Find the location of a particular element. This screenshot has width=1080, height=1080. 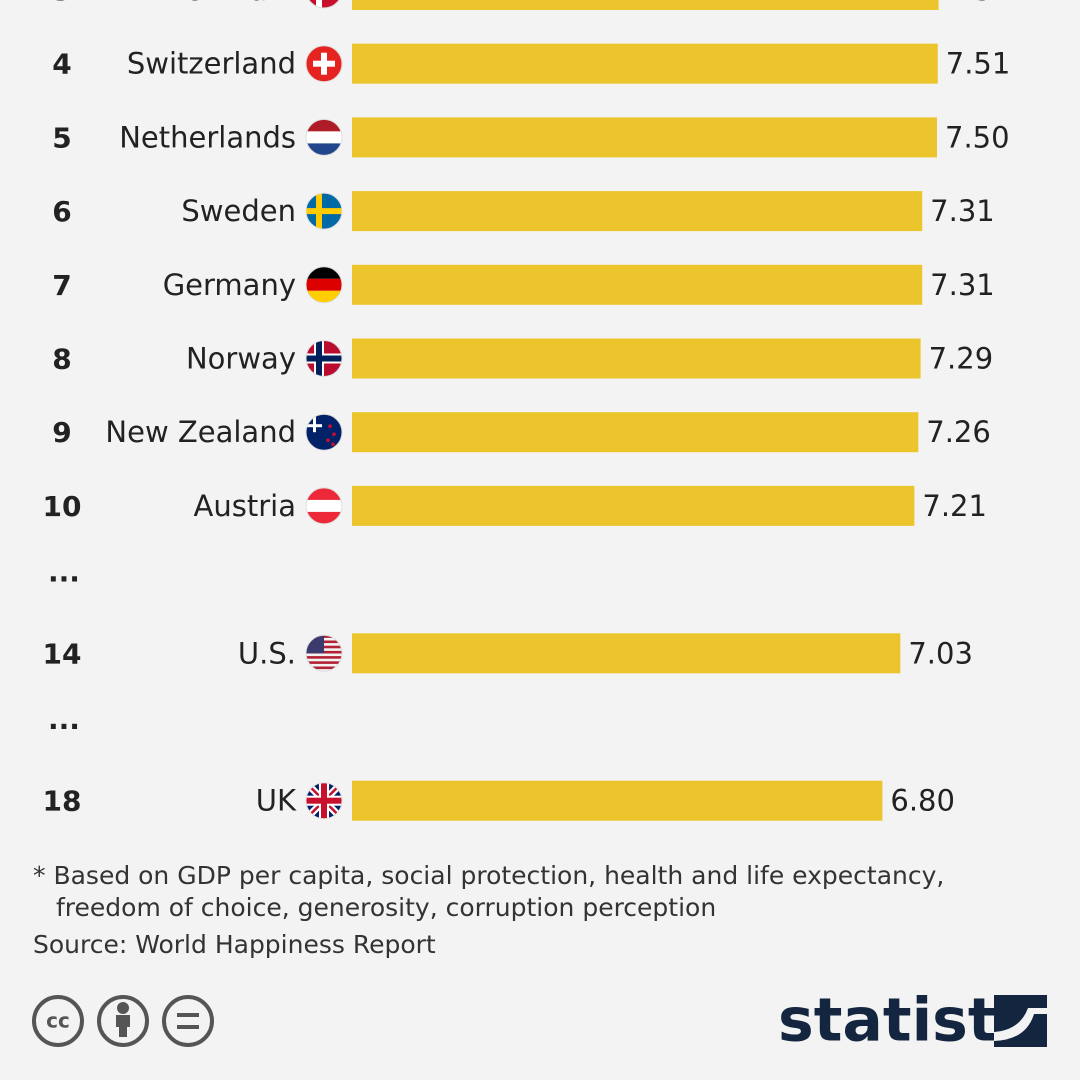

rank: 5 is located at coordinates (61, 137).